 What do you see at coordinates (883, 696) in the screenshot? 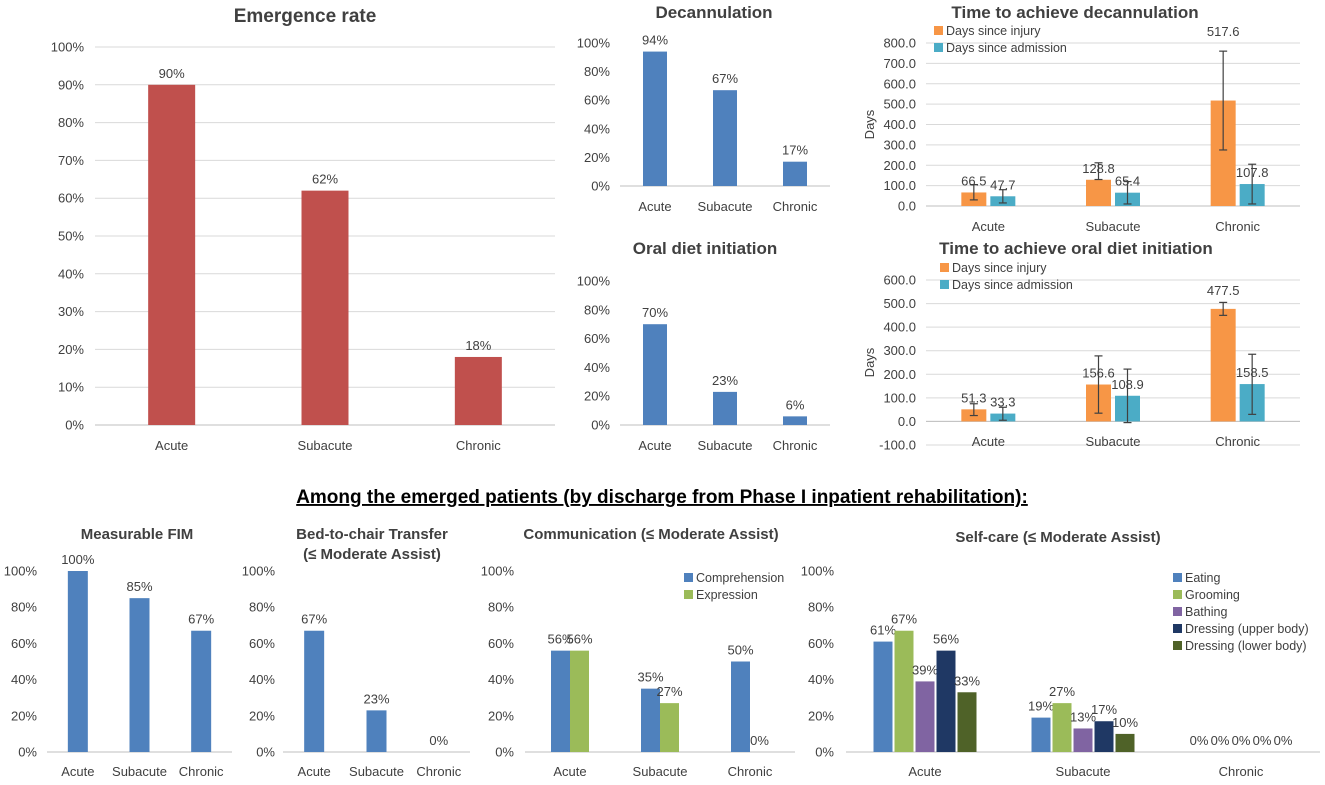
I see `bar-acute-eating` at bounding box center [883, 696].